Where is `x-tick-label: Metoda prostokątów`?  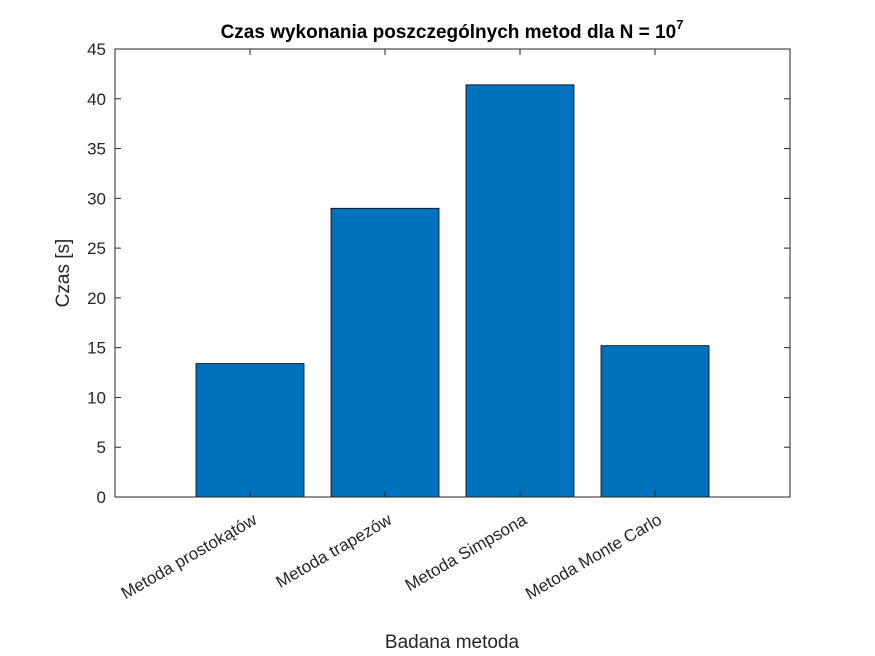 x-tick-label: Metoda prostokątów is located at coordinates (189, 556).